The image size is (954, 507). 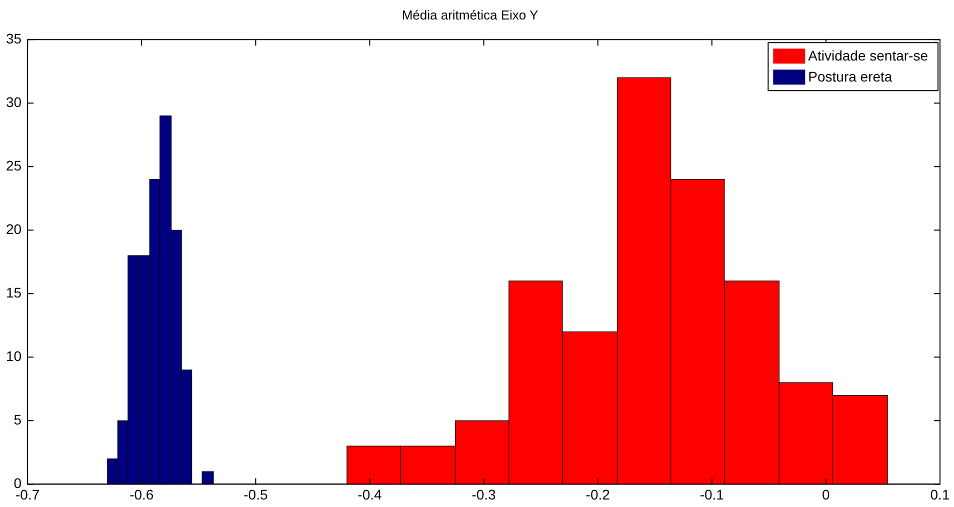 I want to click on x-tick-label: -0.1, so click(x=712, y=494).